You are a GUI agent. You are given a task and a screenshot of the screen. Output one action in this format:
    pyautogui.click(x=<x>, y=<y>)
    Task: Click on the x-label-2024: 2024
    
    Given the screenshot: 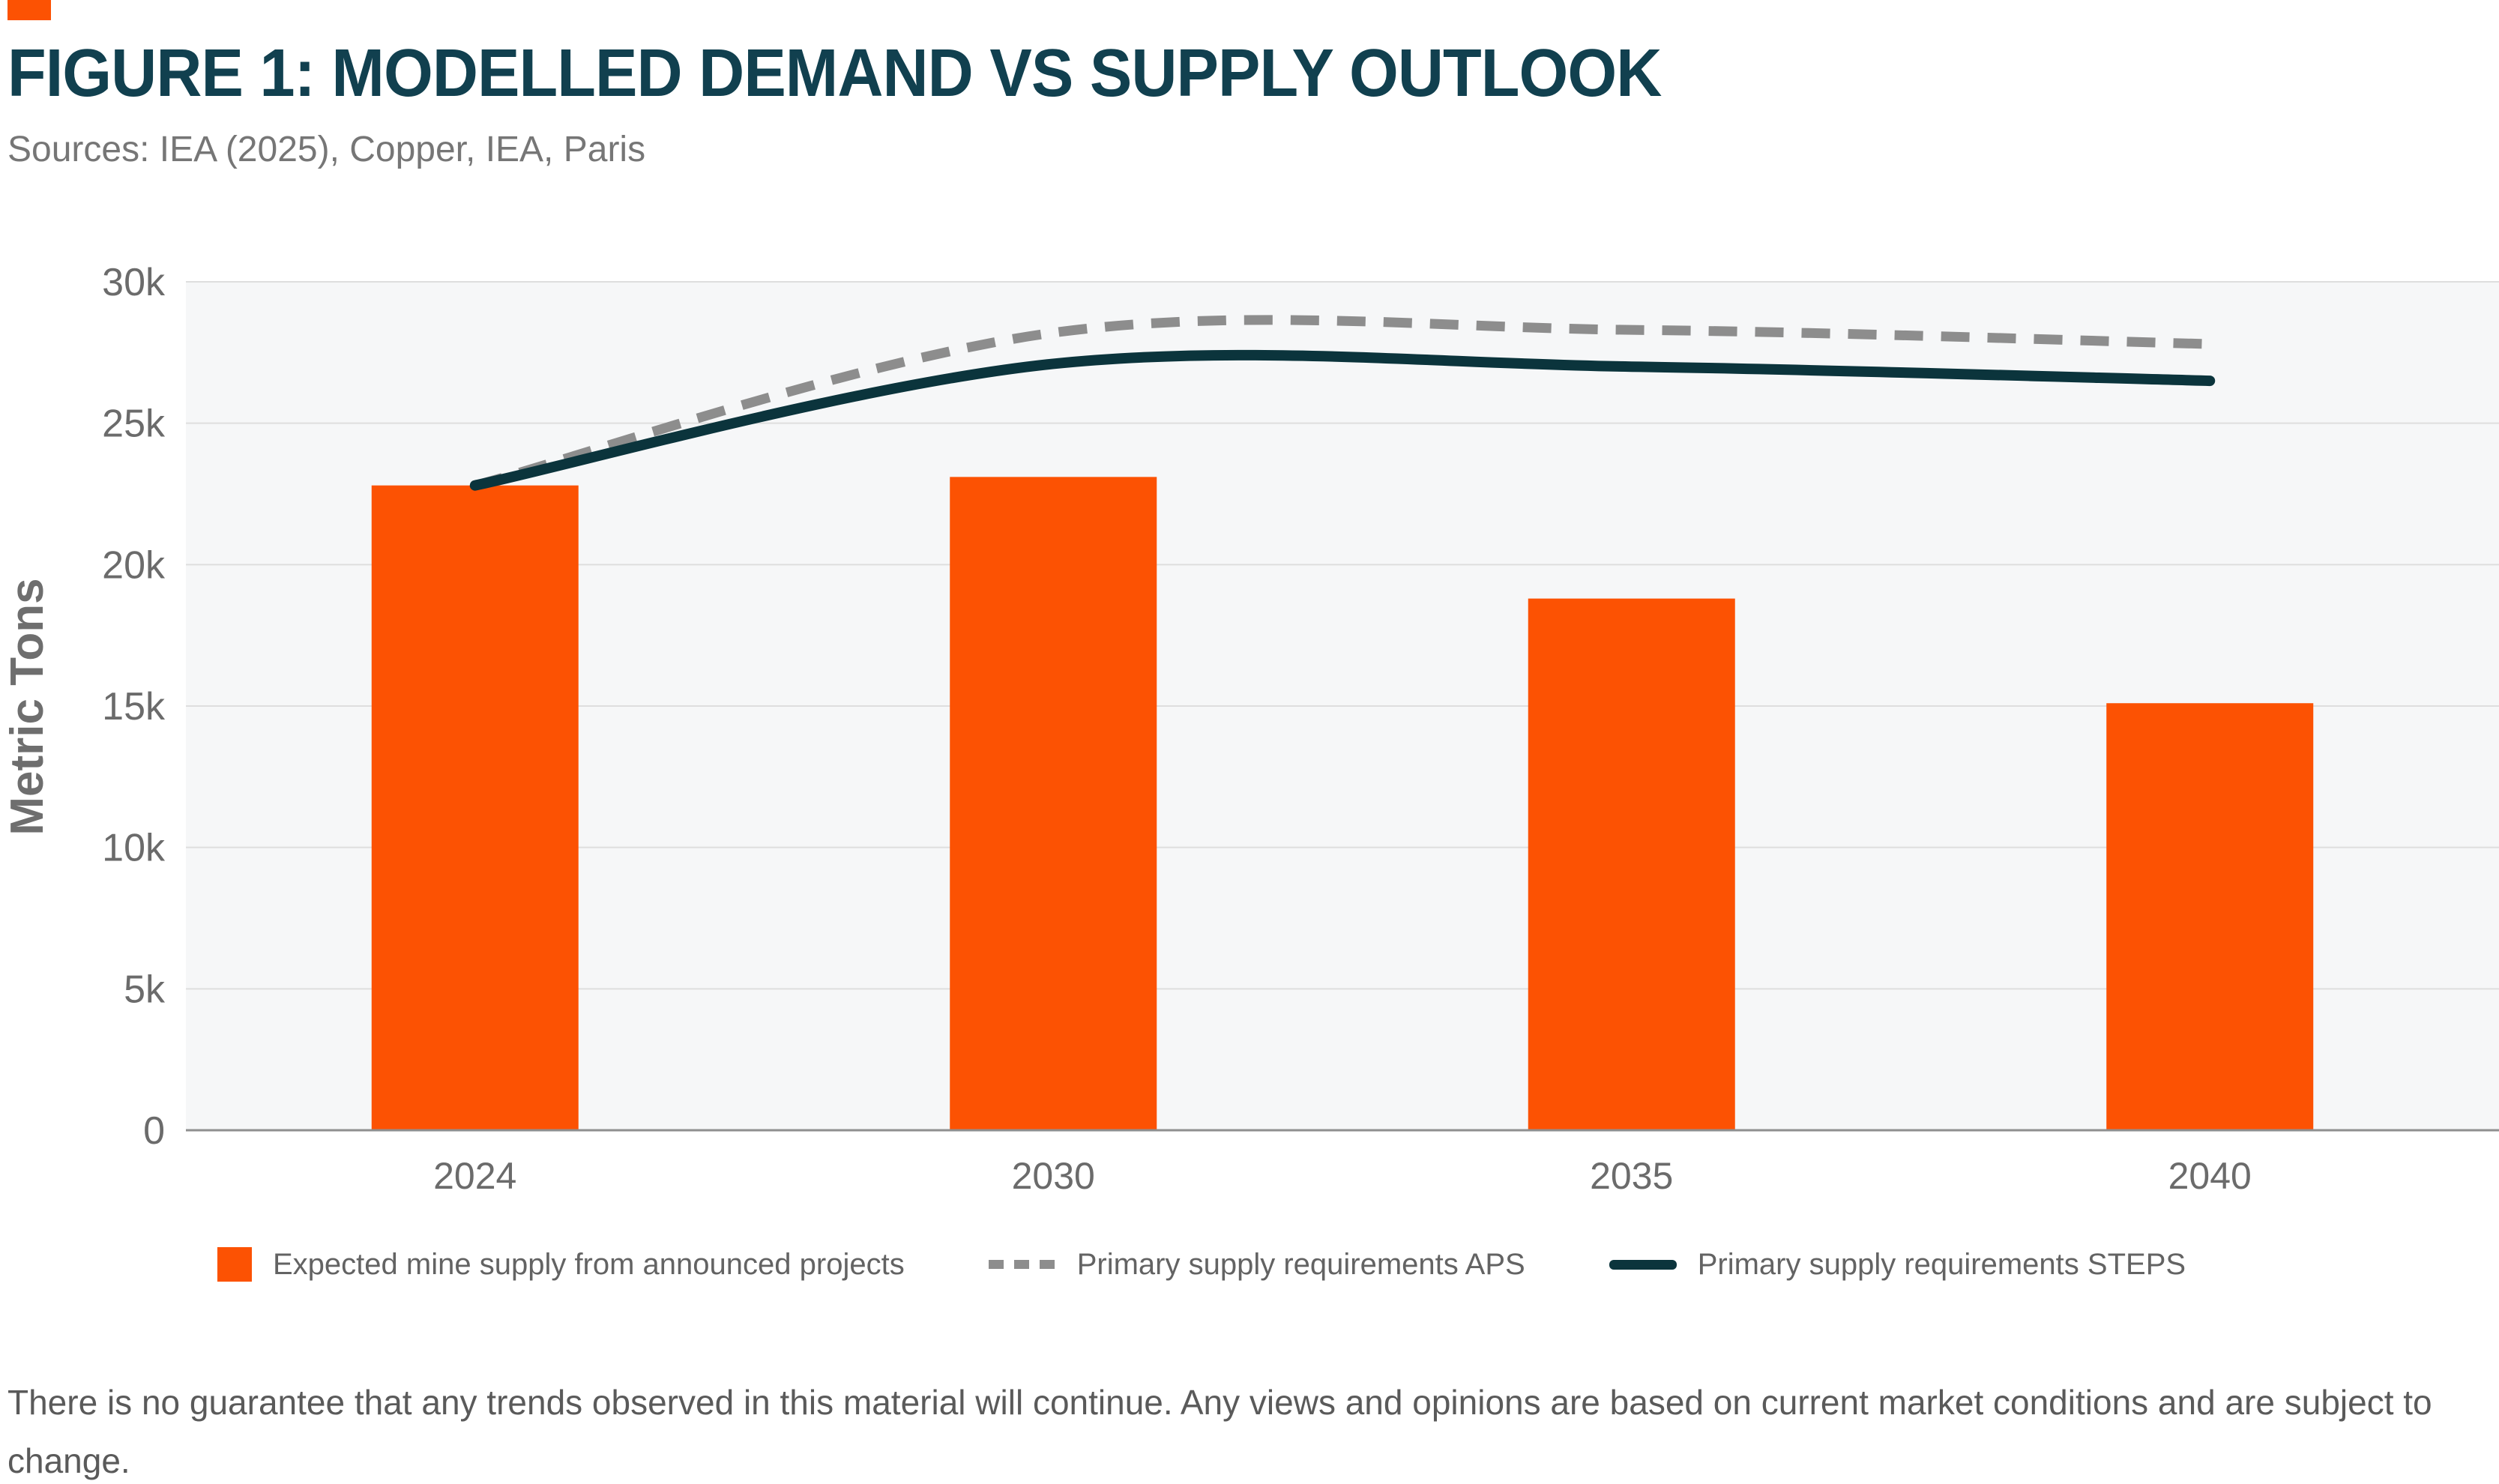 What is the action you would take?
    pyautogui.click(x=474, y=1176)
    